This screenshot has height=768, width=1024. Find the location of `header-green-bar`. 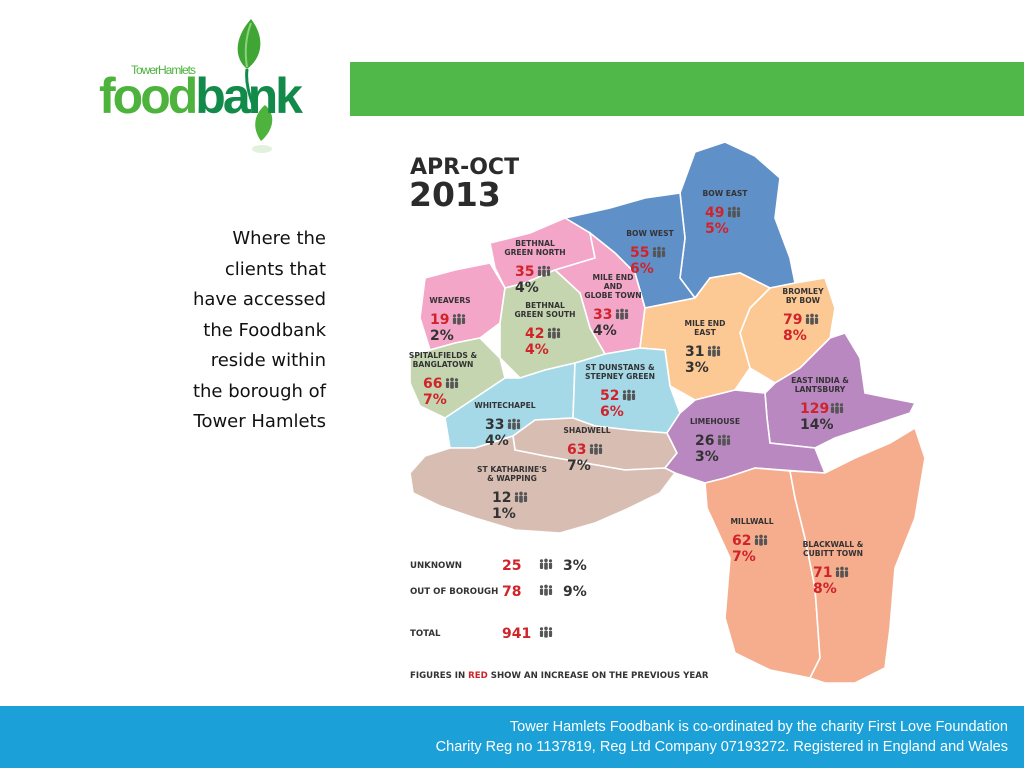

header-green-bar is located at coordinates (687, 89).